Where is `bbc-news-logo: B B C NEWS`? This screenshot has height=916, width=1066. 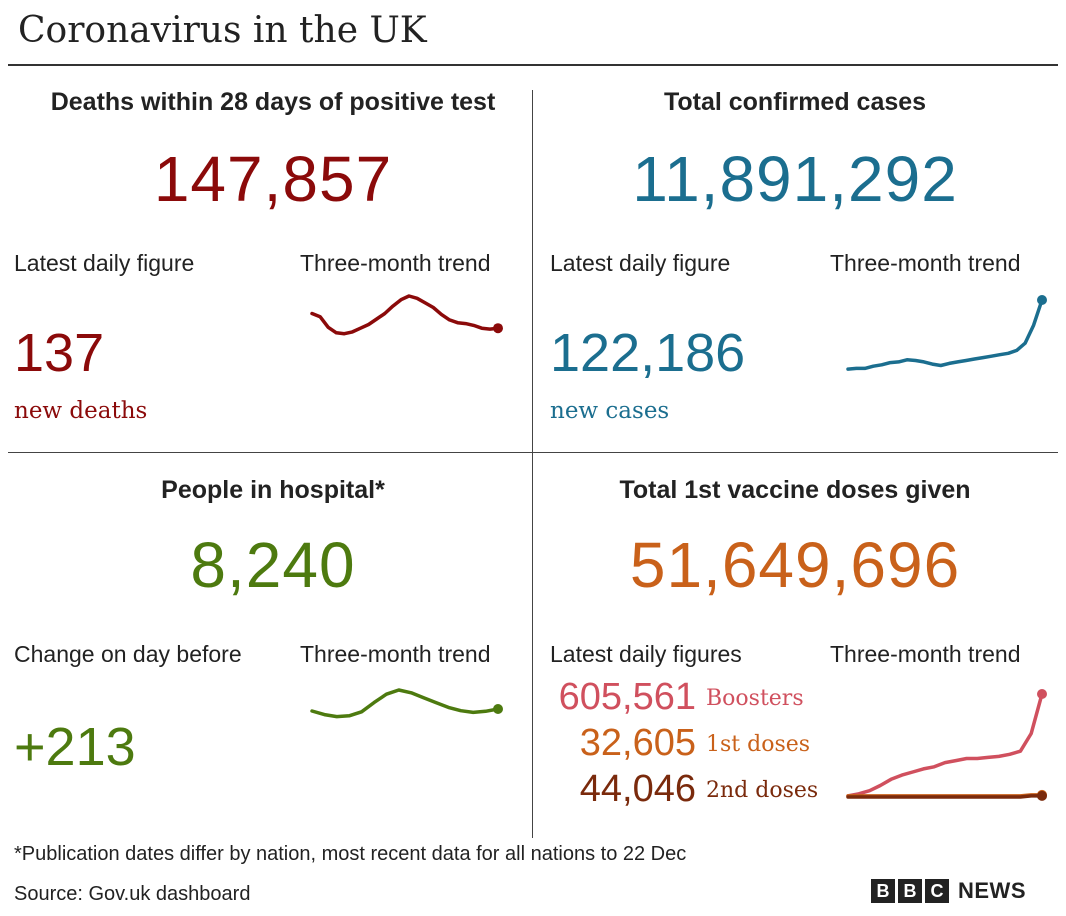
bbc-news-logo: B B C NEWS is located at coordinates (948, 891).